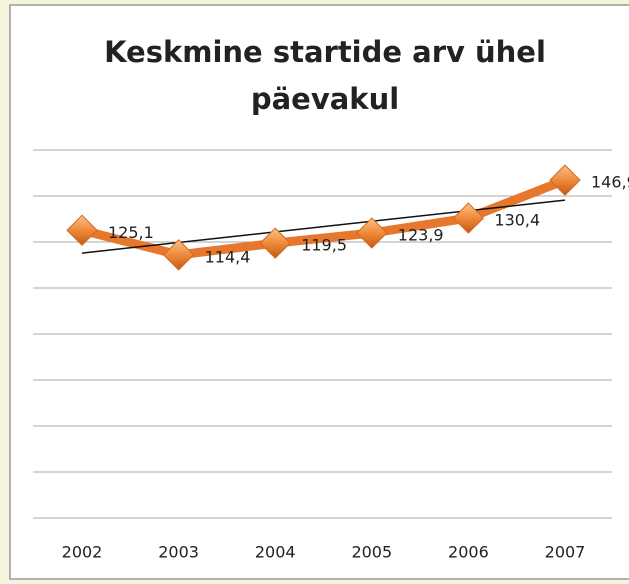 Image resolution: width=629 pixels, height=584 pixels. Describe the element at coordinates (324, 245) in the screenshot. I see `data-label: 119,5` at that location.